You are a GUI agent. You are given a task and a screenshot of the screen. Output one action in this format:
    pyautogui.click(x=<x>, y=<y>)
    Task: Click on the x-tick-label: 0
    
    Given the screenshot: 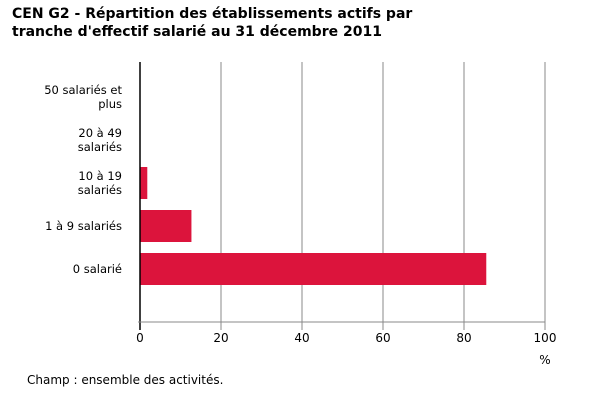 What is the action you would take?
    pyautogui.click(x=140, y=338)
    